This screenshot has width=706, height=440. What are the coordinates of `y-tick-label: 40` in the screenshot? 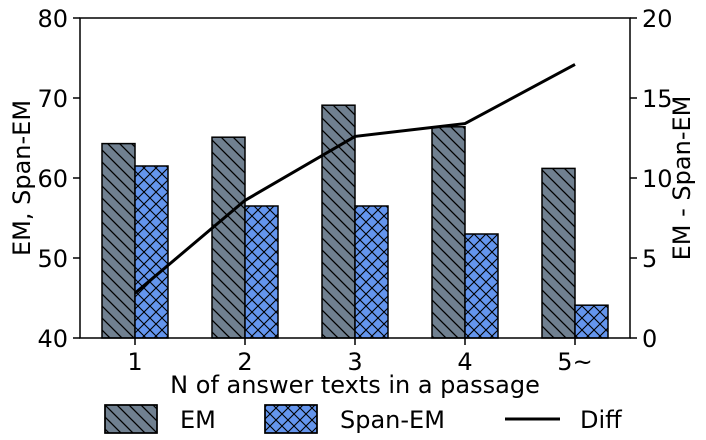 It's located at (52, 339).